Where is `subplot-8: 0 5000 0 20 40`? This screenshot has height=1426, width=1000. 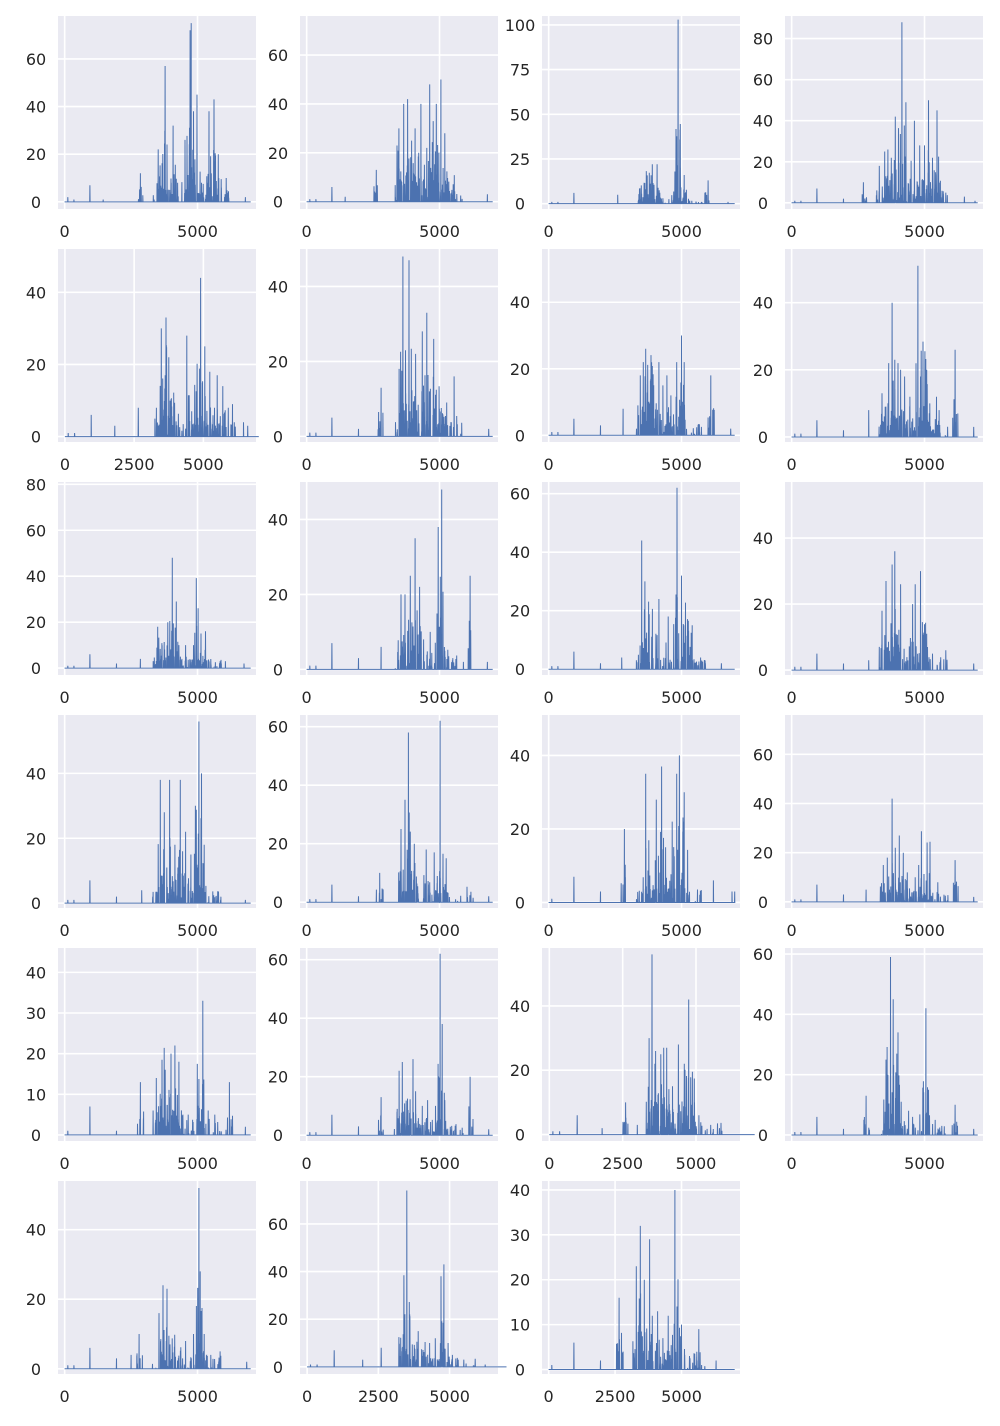 subplot-8: 0 5000 0 20 40 is located at coordinates (868, 361).